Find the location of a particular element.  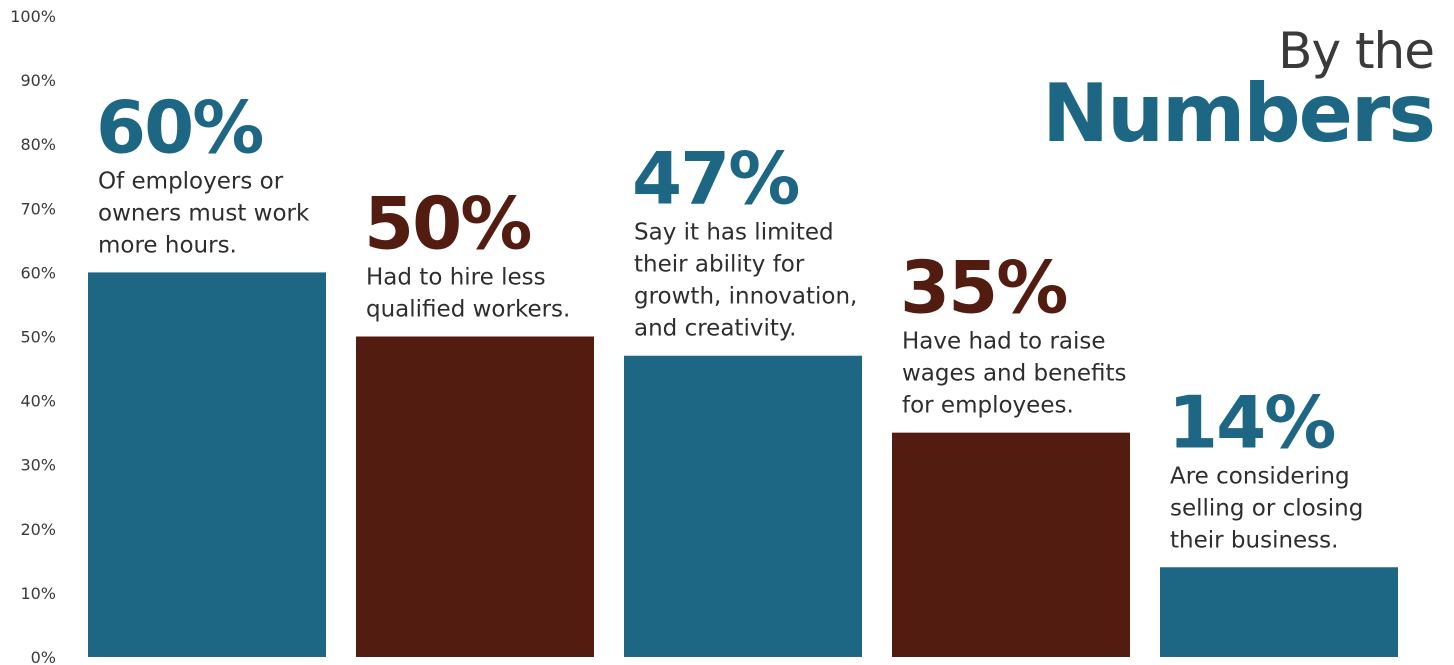

y-tick-label: 70% is located at coordinates (38, 208).